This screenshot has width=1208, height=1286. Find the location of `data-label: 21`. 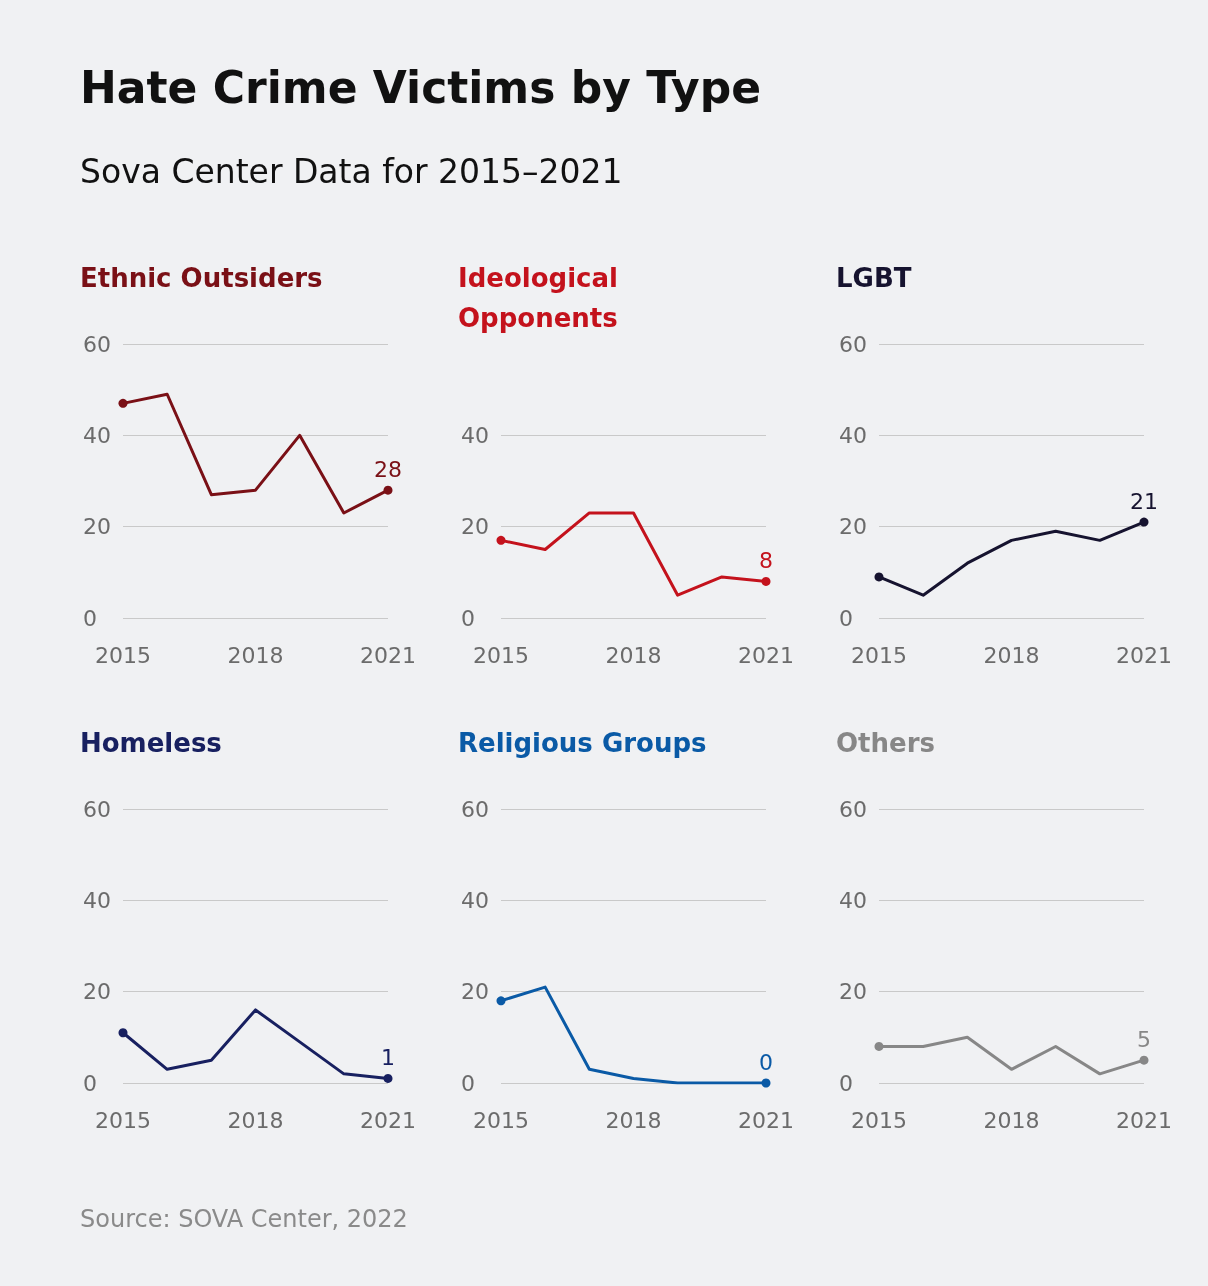

data-label: 21 is located at coordinates (1144, 502).